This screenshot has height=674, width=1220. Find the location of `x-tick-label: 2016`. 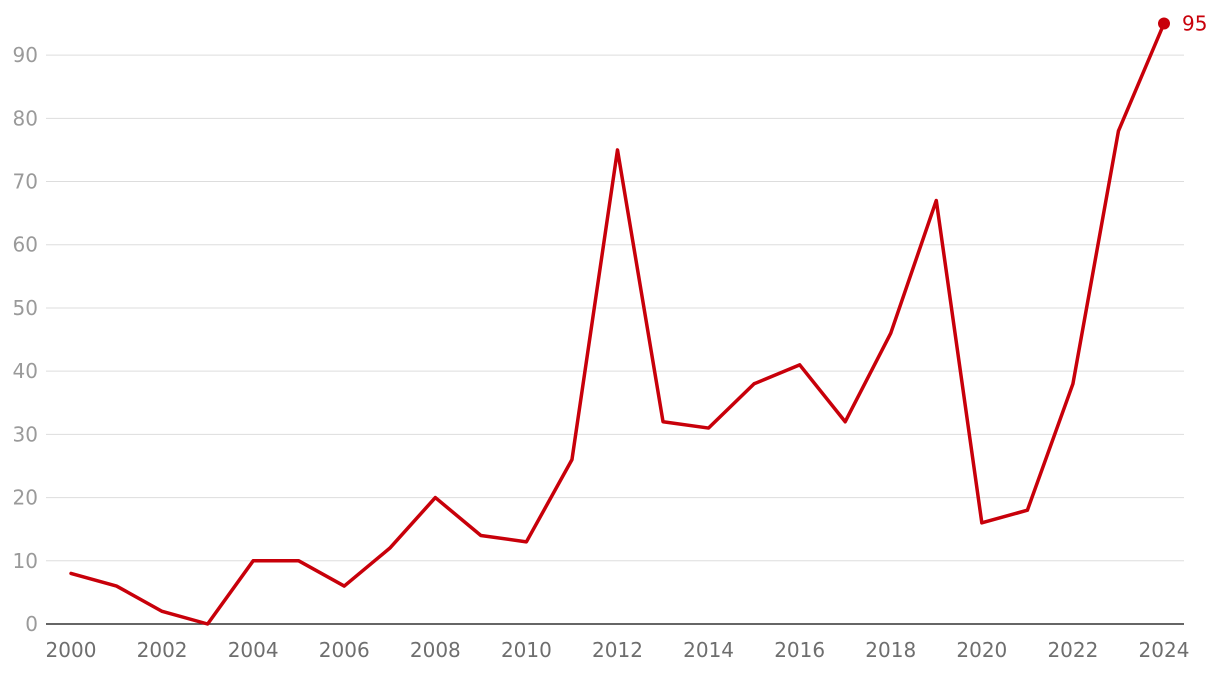

x-tick-label: 2016 is located at coordinates (799, 650).